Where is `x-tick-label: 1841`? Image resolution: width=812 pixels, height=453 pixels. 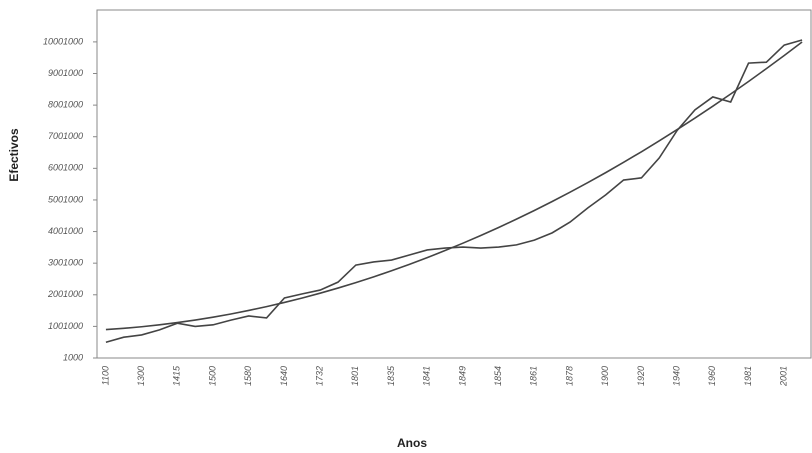
x-tick-label: 1841 is located at coordinates (427, 376).